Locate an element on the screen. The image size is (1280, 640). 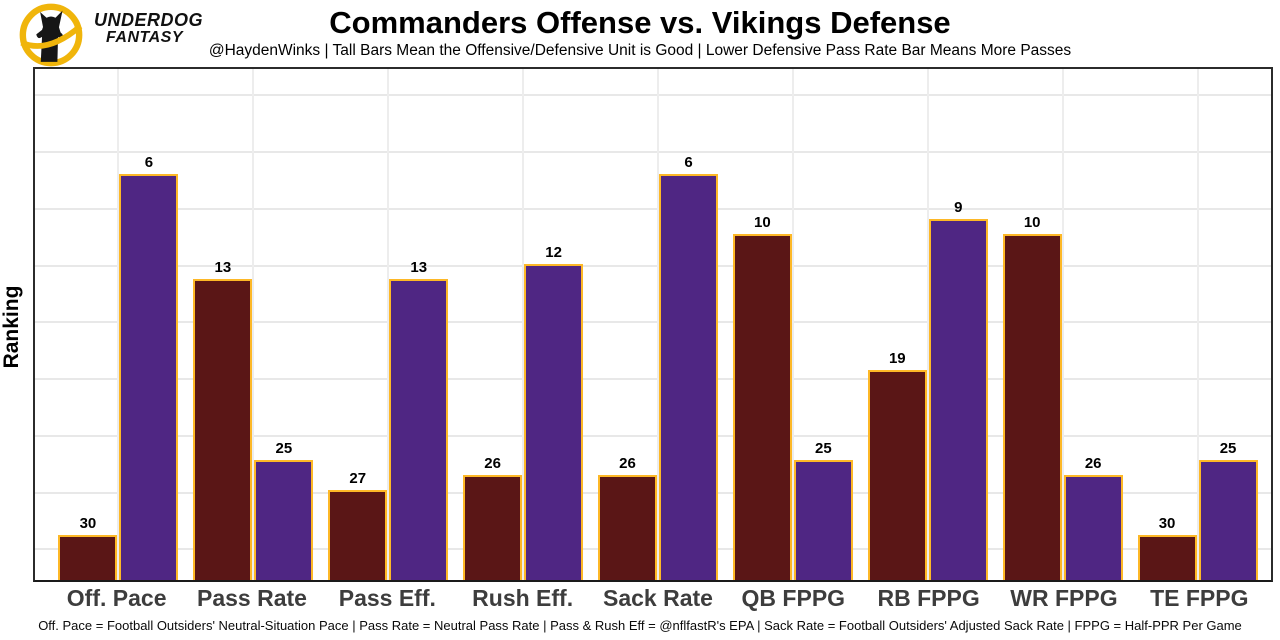
brand-wordmark: UNDERDOG FANTASY is located at coordinates (148, 29).